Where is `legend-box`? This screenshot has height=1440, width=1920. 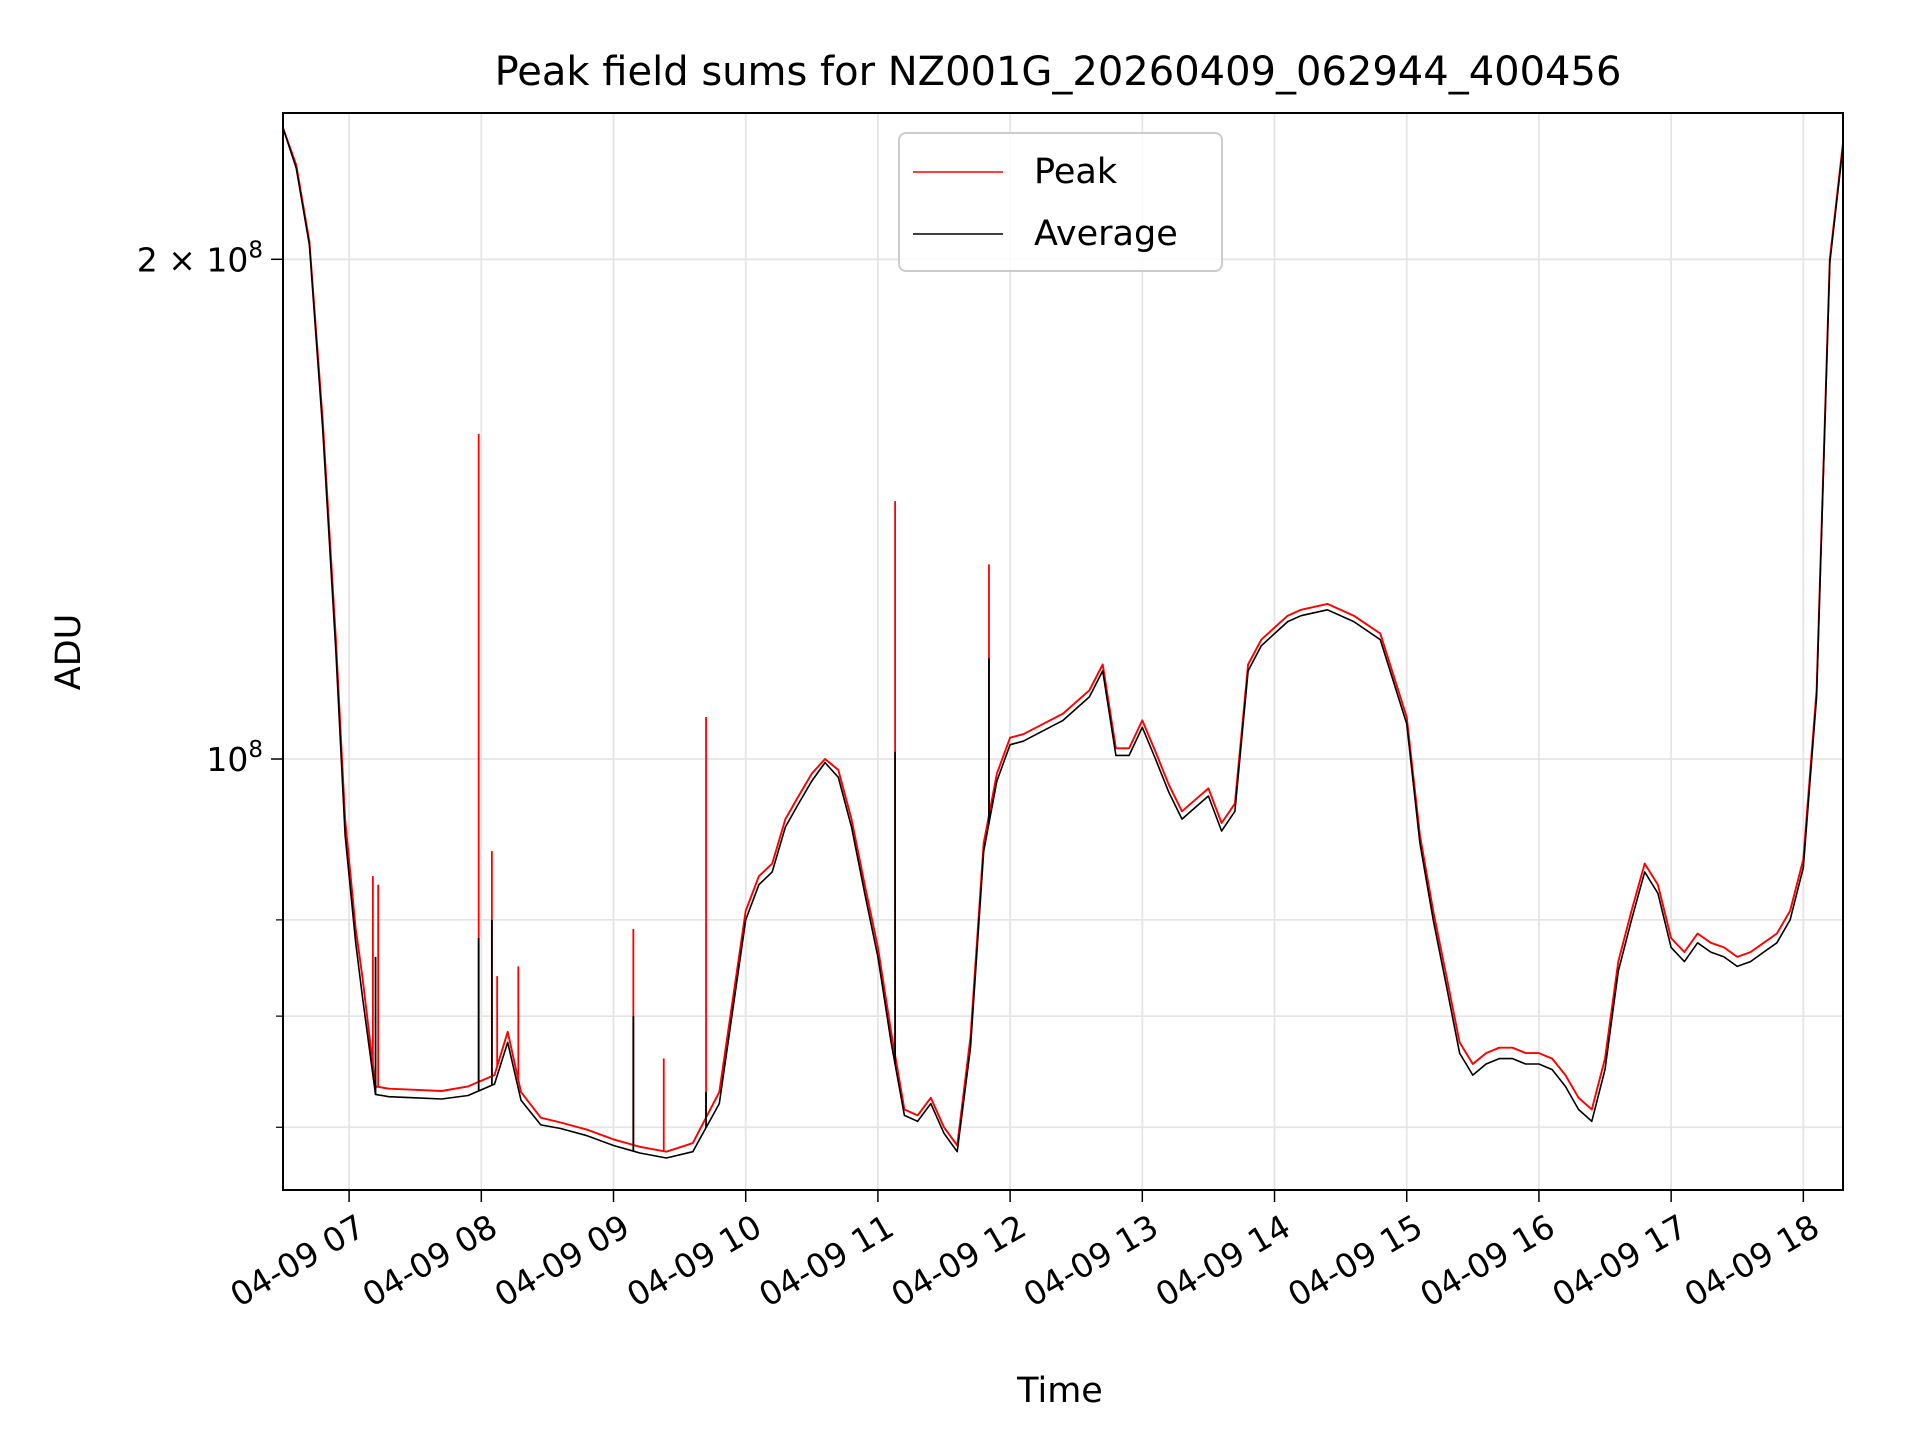
legend-box is located at coordinates (1060, 202).